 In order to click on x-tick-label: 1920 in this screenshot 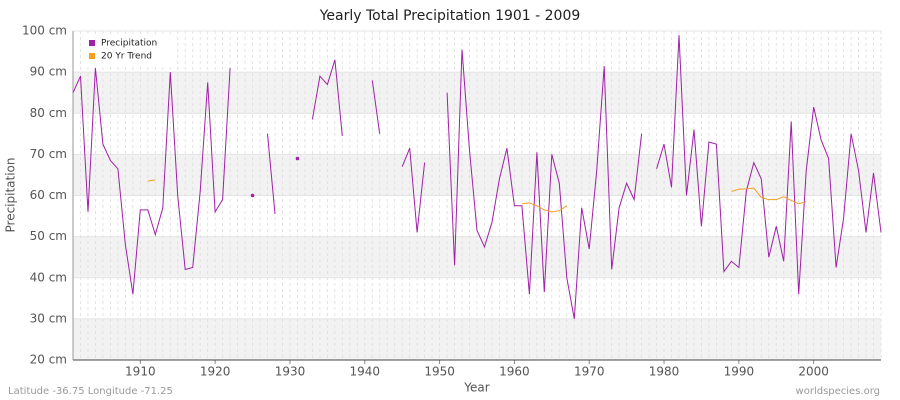, I will do `click(215, 372)`.